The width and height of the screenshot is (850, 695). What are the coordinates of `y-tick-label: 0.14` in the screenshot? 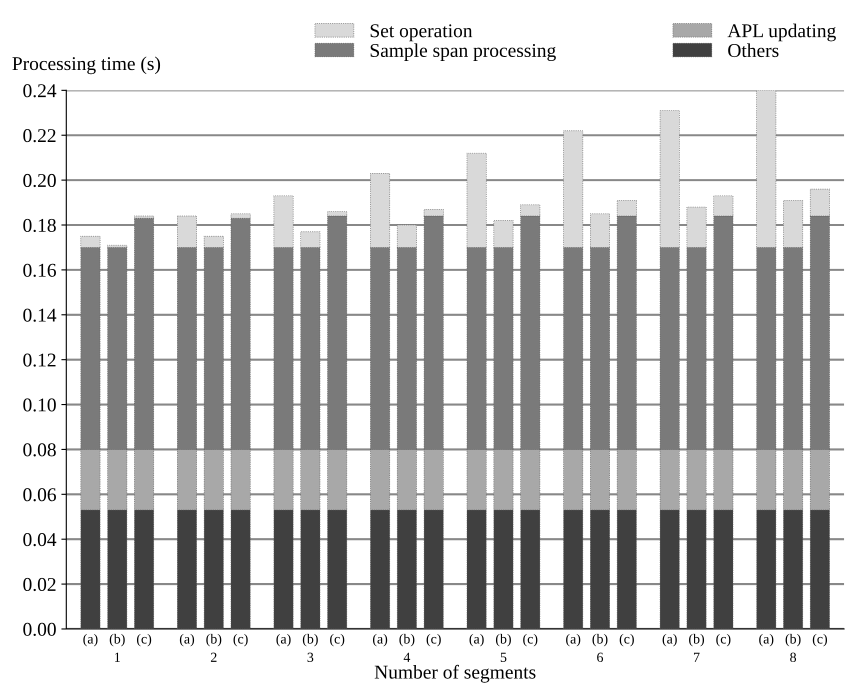 It's located at (39, 315).